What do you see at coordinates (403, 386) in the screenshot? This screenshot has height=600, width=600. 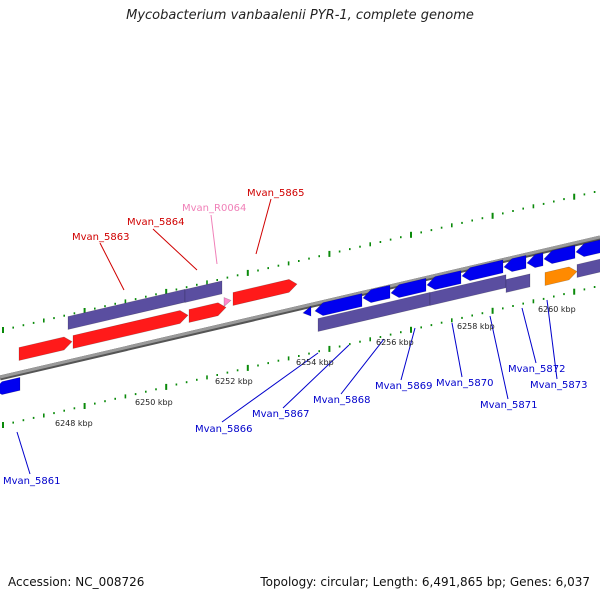 I see `gene-label-mvan-5869: Mvan_5869` at bounding box center [403, 386].